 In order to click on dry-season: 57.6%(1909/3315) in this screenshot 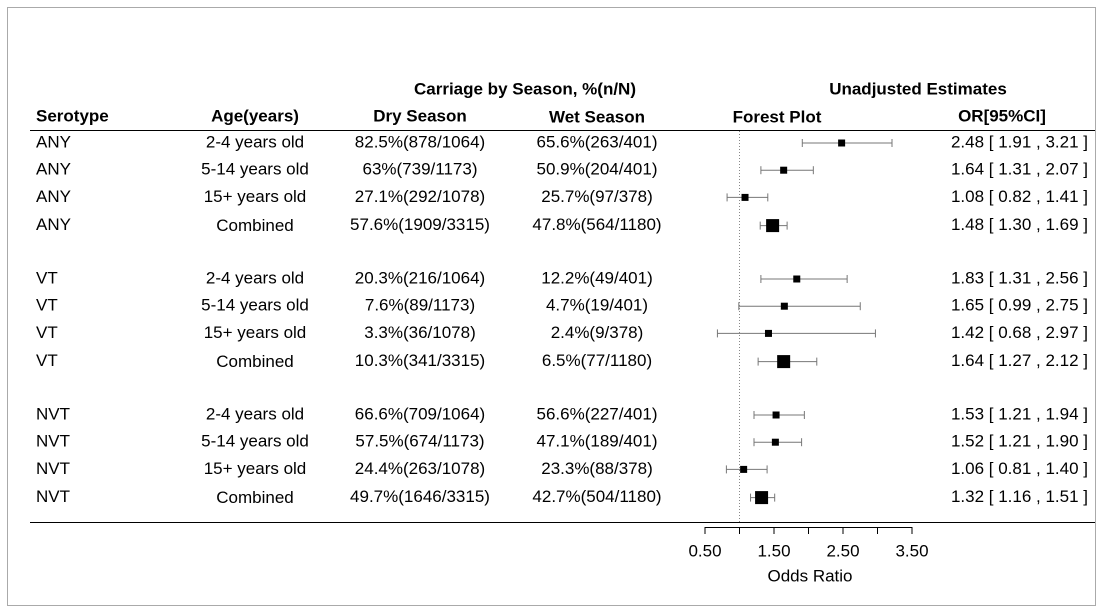, I will do `click(420, 224)`.